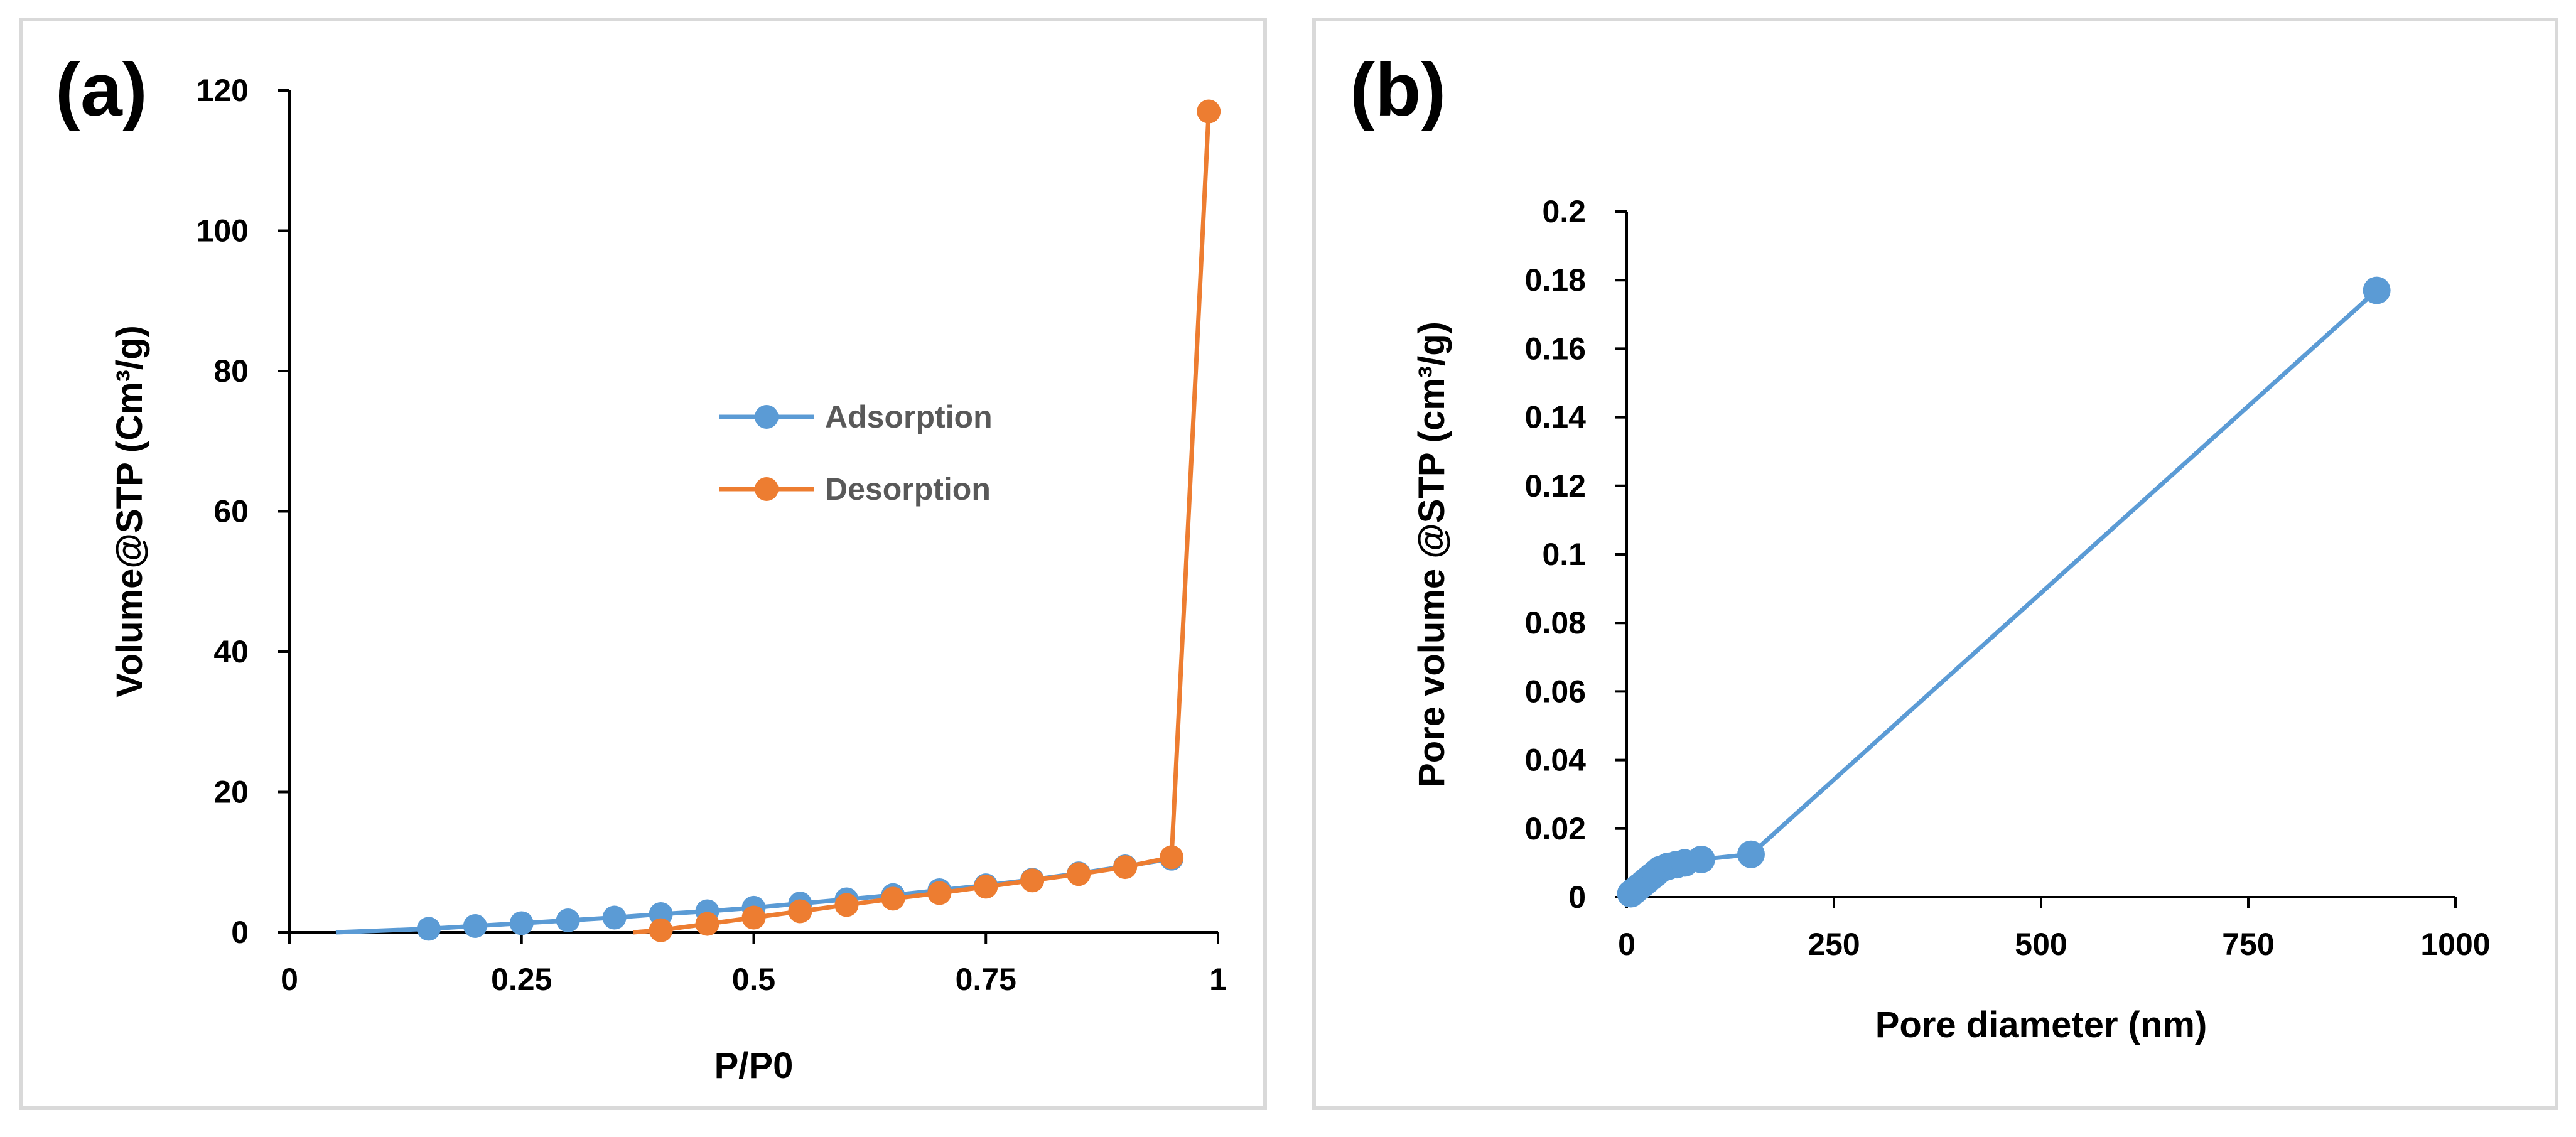  Describe the element at coordinates (231, 651) in the screenshot. I see `y-tick-label: 40` at that location.